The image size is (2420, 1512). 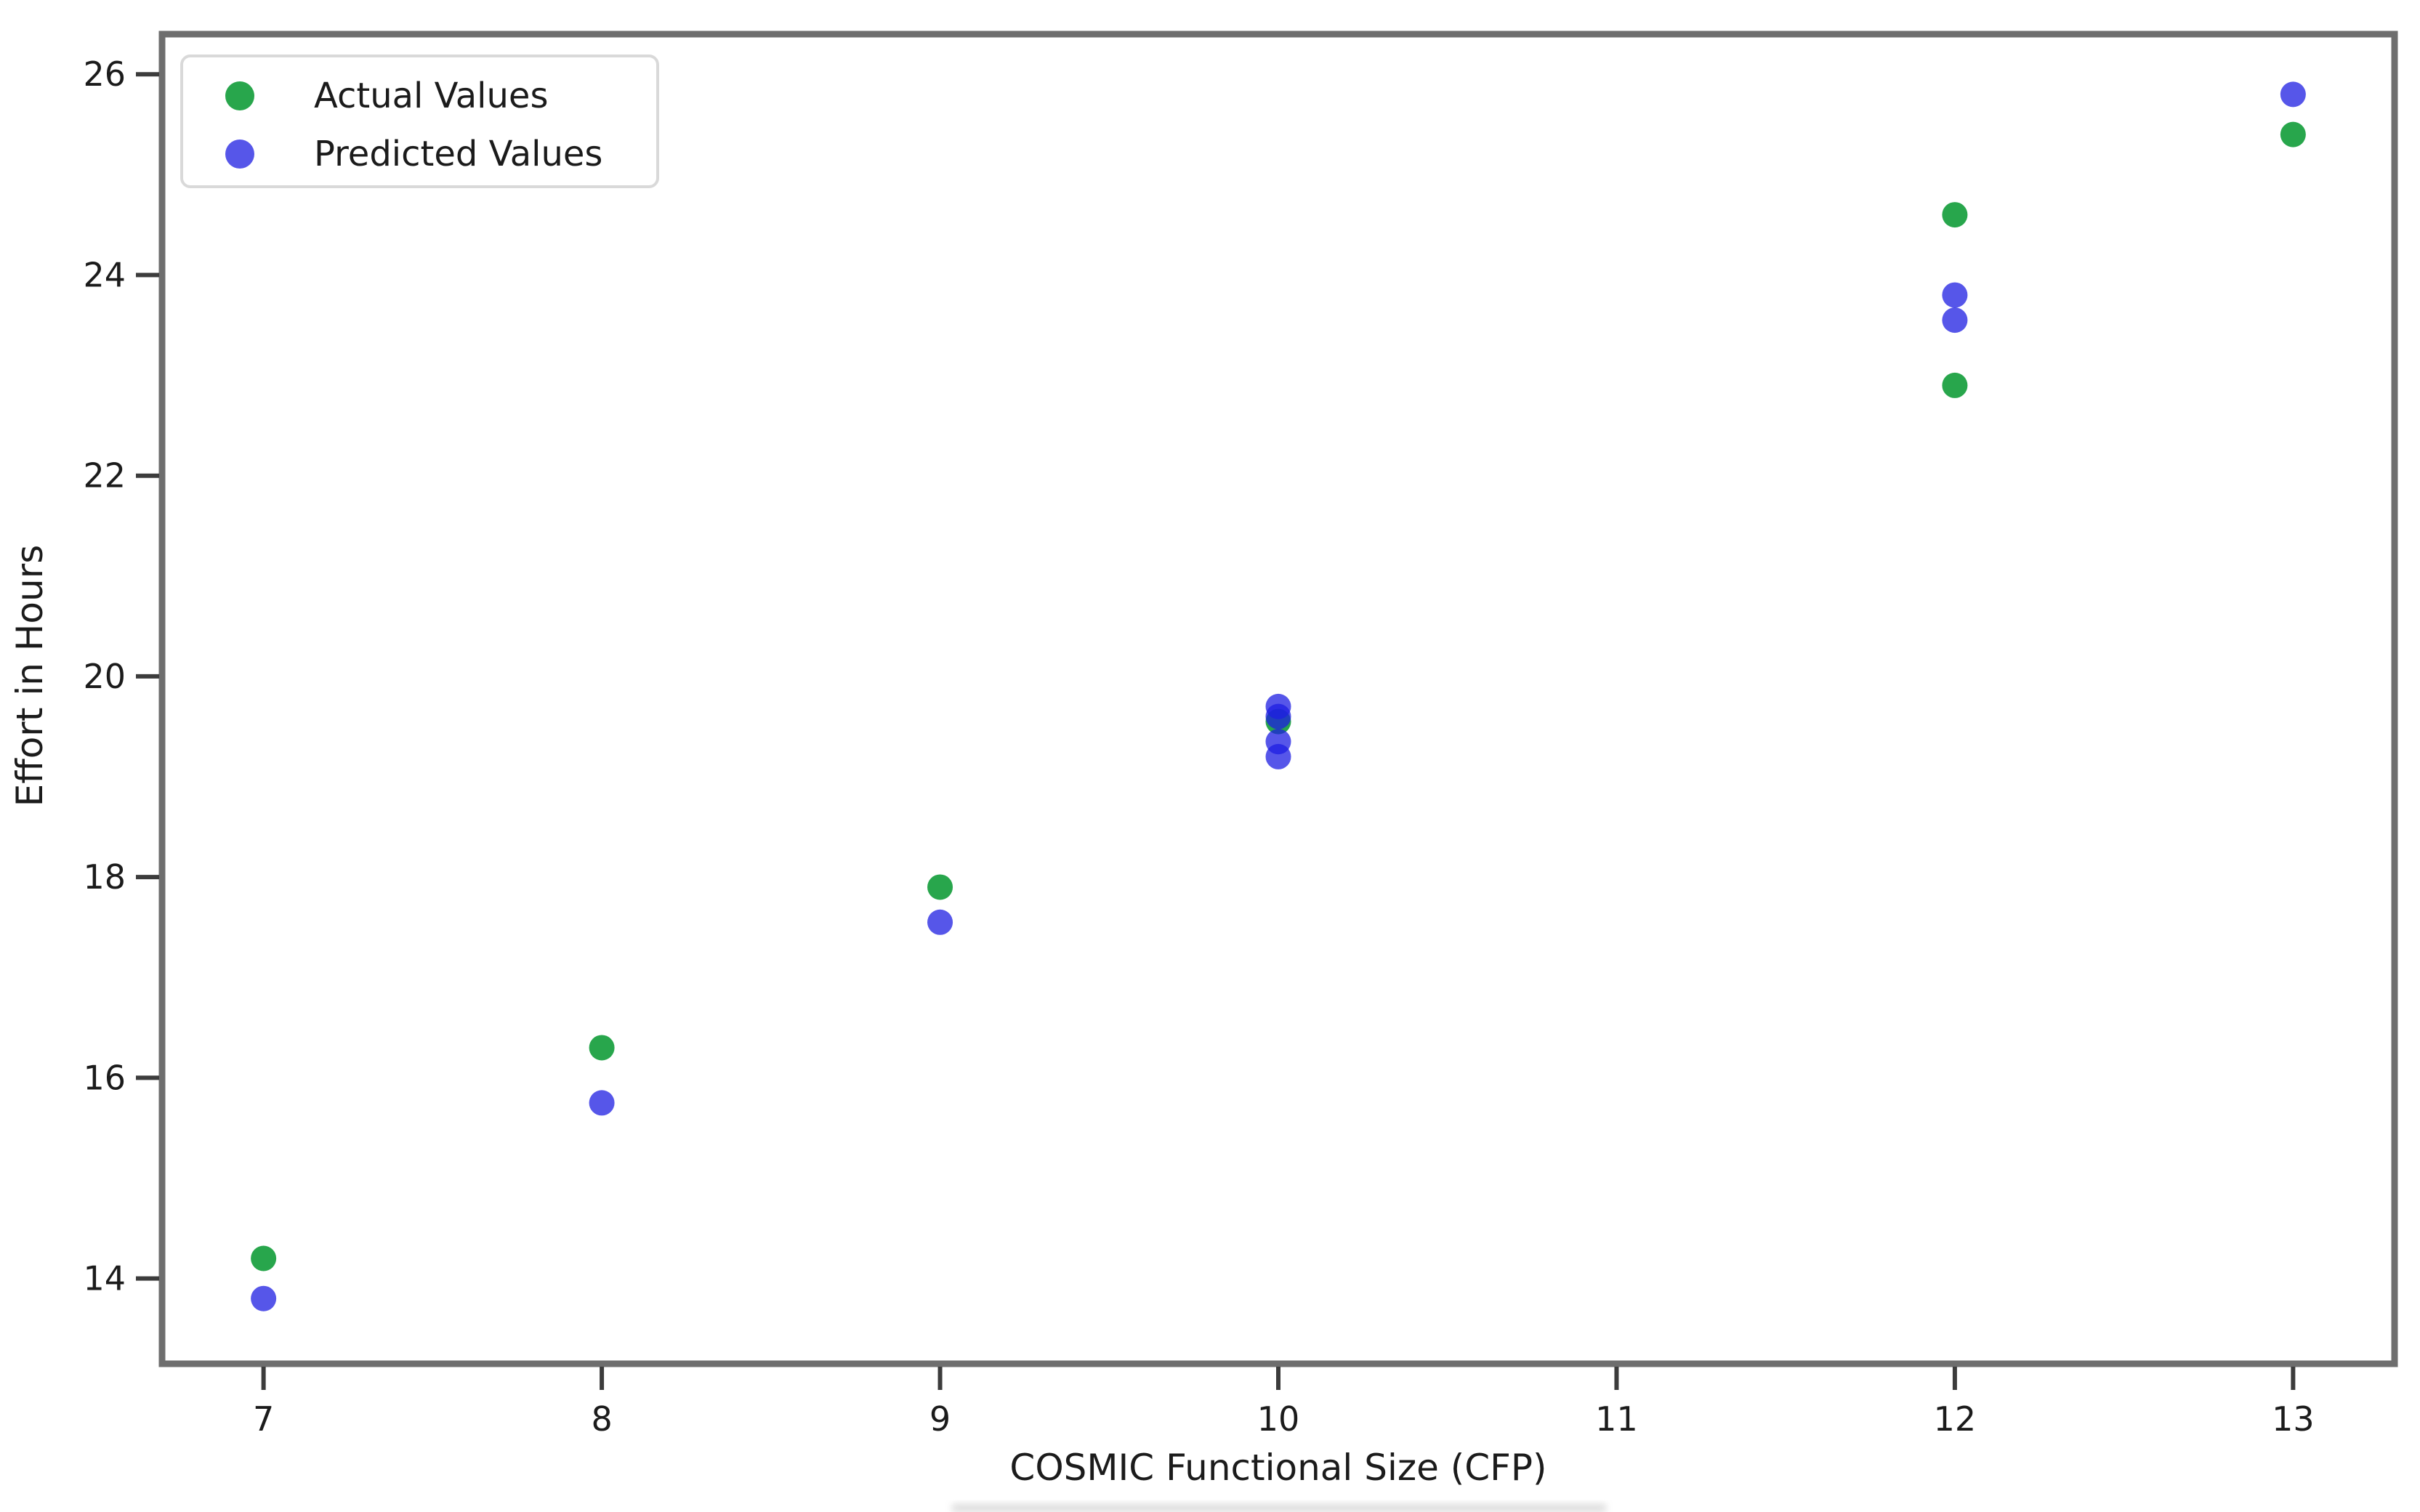 What do you see at coordinates (104, 1279) in the screenshot?
I see `y-tick-label: 14` at bounding box center [104, 1279].